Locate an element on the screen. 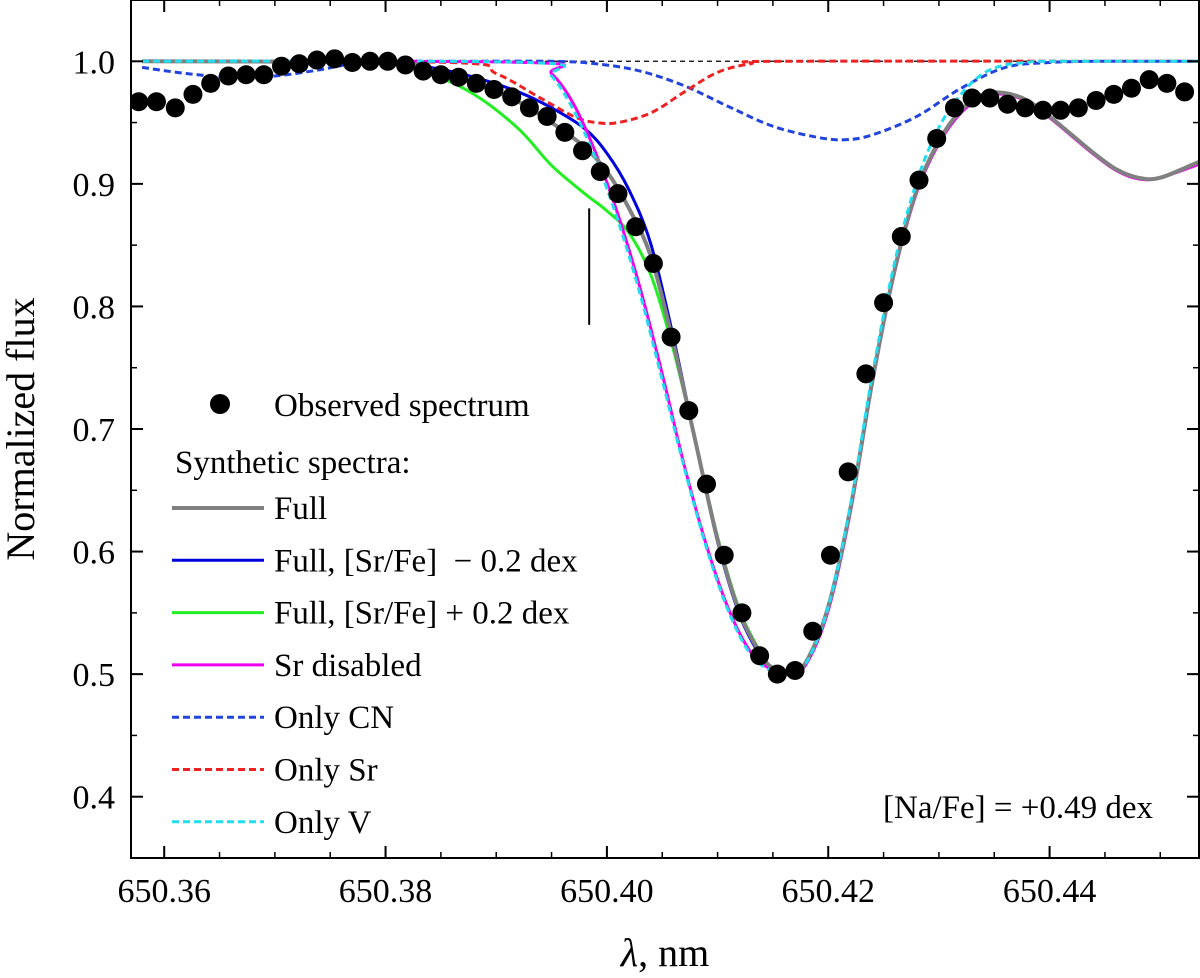 This screenshot has height=978, width=1200. y-tick-label: 1.0 is located at coordinates (94, 62).